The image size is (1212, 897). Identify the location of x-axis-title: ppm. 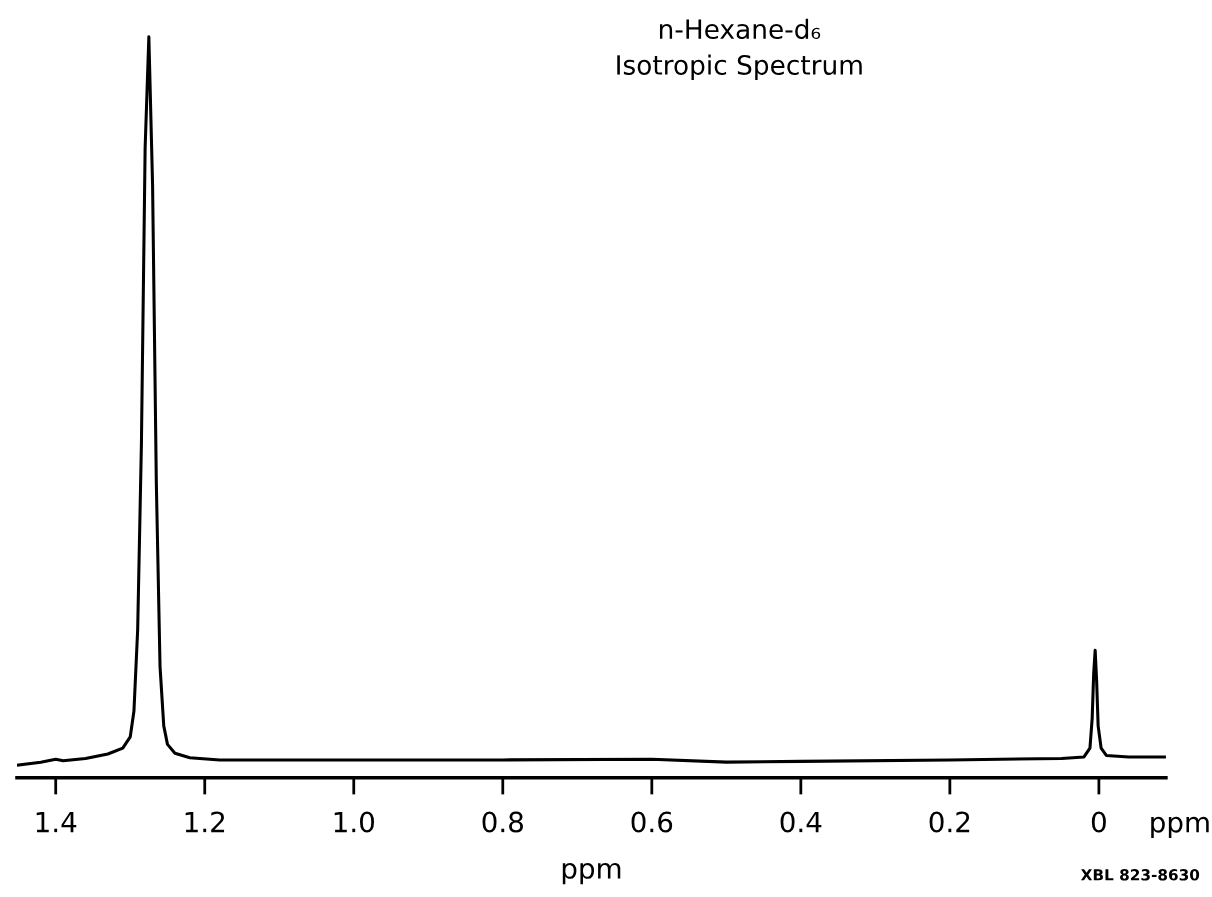
(591, 873).